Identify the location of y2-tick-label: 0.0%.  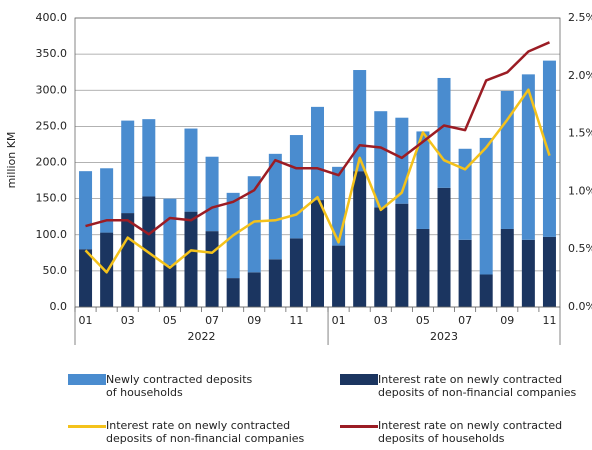
(580, 306).